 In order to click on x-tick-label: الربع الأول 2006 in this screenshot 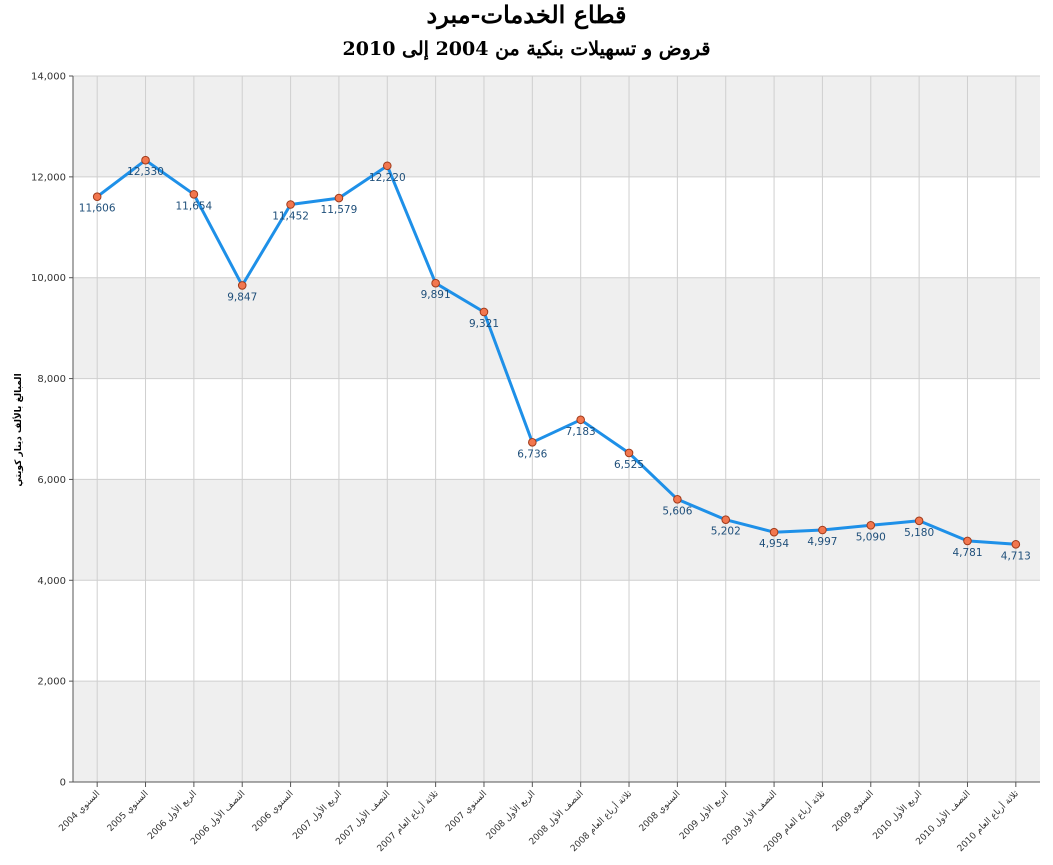, I will do `click(172, 815)`.